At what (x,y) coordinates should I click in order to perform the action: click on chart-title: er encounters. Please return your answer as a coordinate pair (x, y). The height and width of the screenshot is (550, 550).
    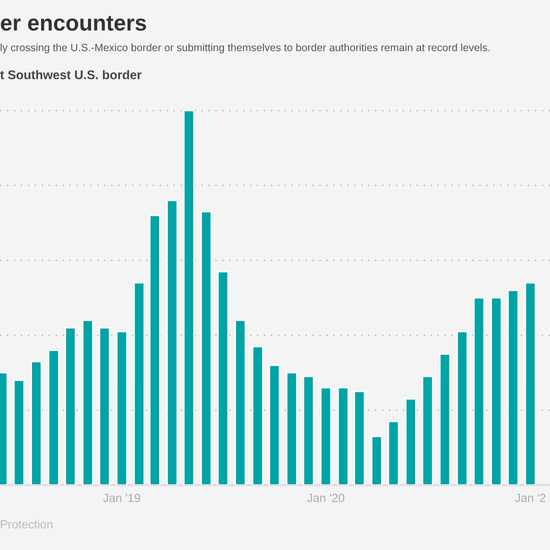
    Looking at the image, I should click on (73, 23).